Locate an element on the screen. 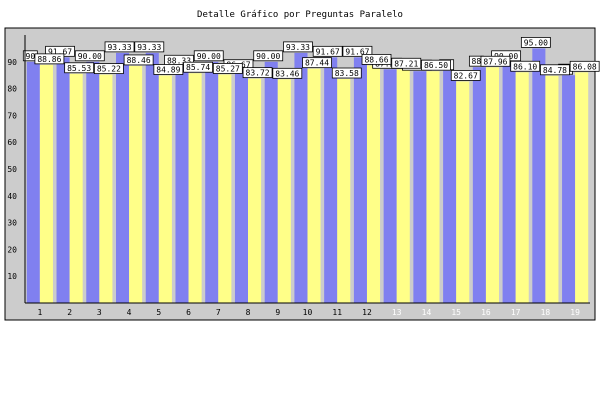  data-label-series2-1: 88.86 is located at coordinates (49, 59).